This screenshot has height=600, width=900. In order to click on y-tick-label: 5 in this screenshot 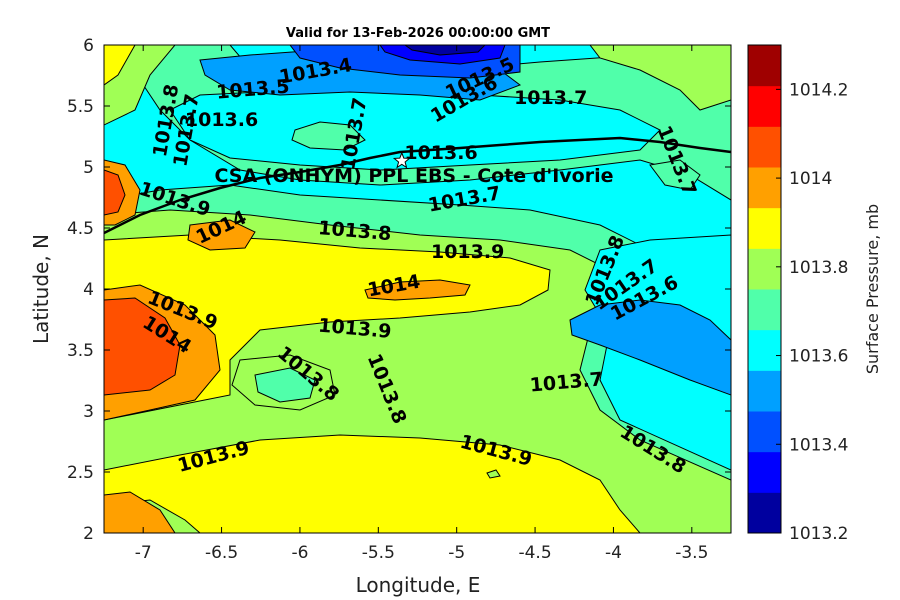, I will do `click(88, 168)`.